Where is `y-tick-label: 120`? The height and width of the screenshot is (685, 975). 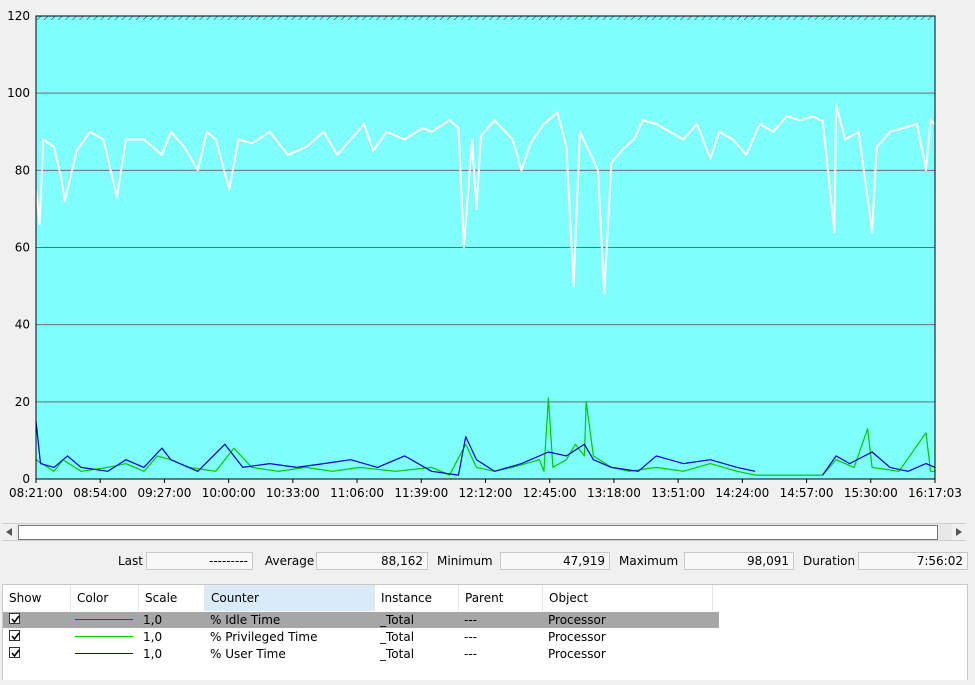
y-tick-label: 120 is located at coordinates (18, 16).